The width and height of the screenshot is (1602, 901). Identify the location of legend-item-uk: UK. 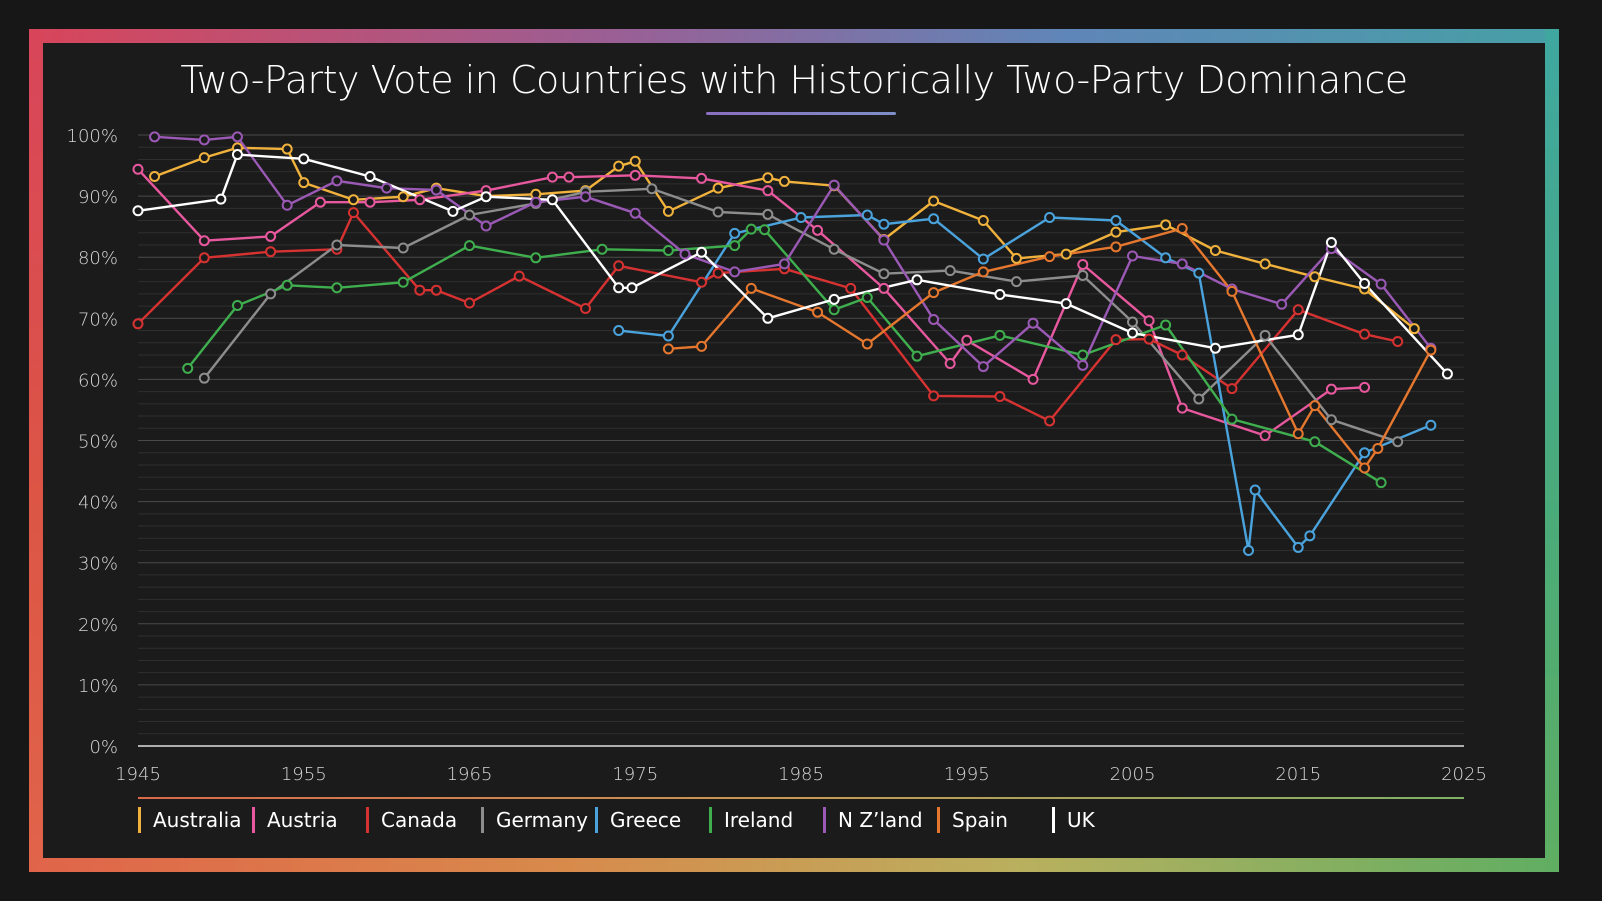
(1073, 820).